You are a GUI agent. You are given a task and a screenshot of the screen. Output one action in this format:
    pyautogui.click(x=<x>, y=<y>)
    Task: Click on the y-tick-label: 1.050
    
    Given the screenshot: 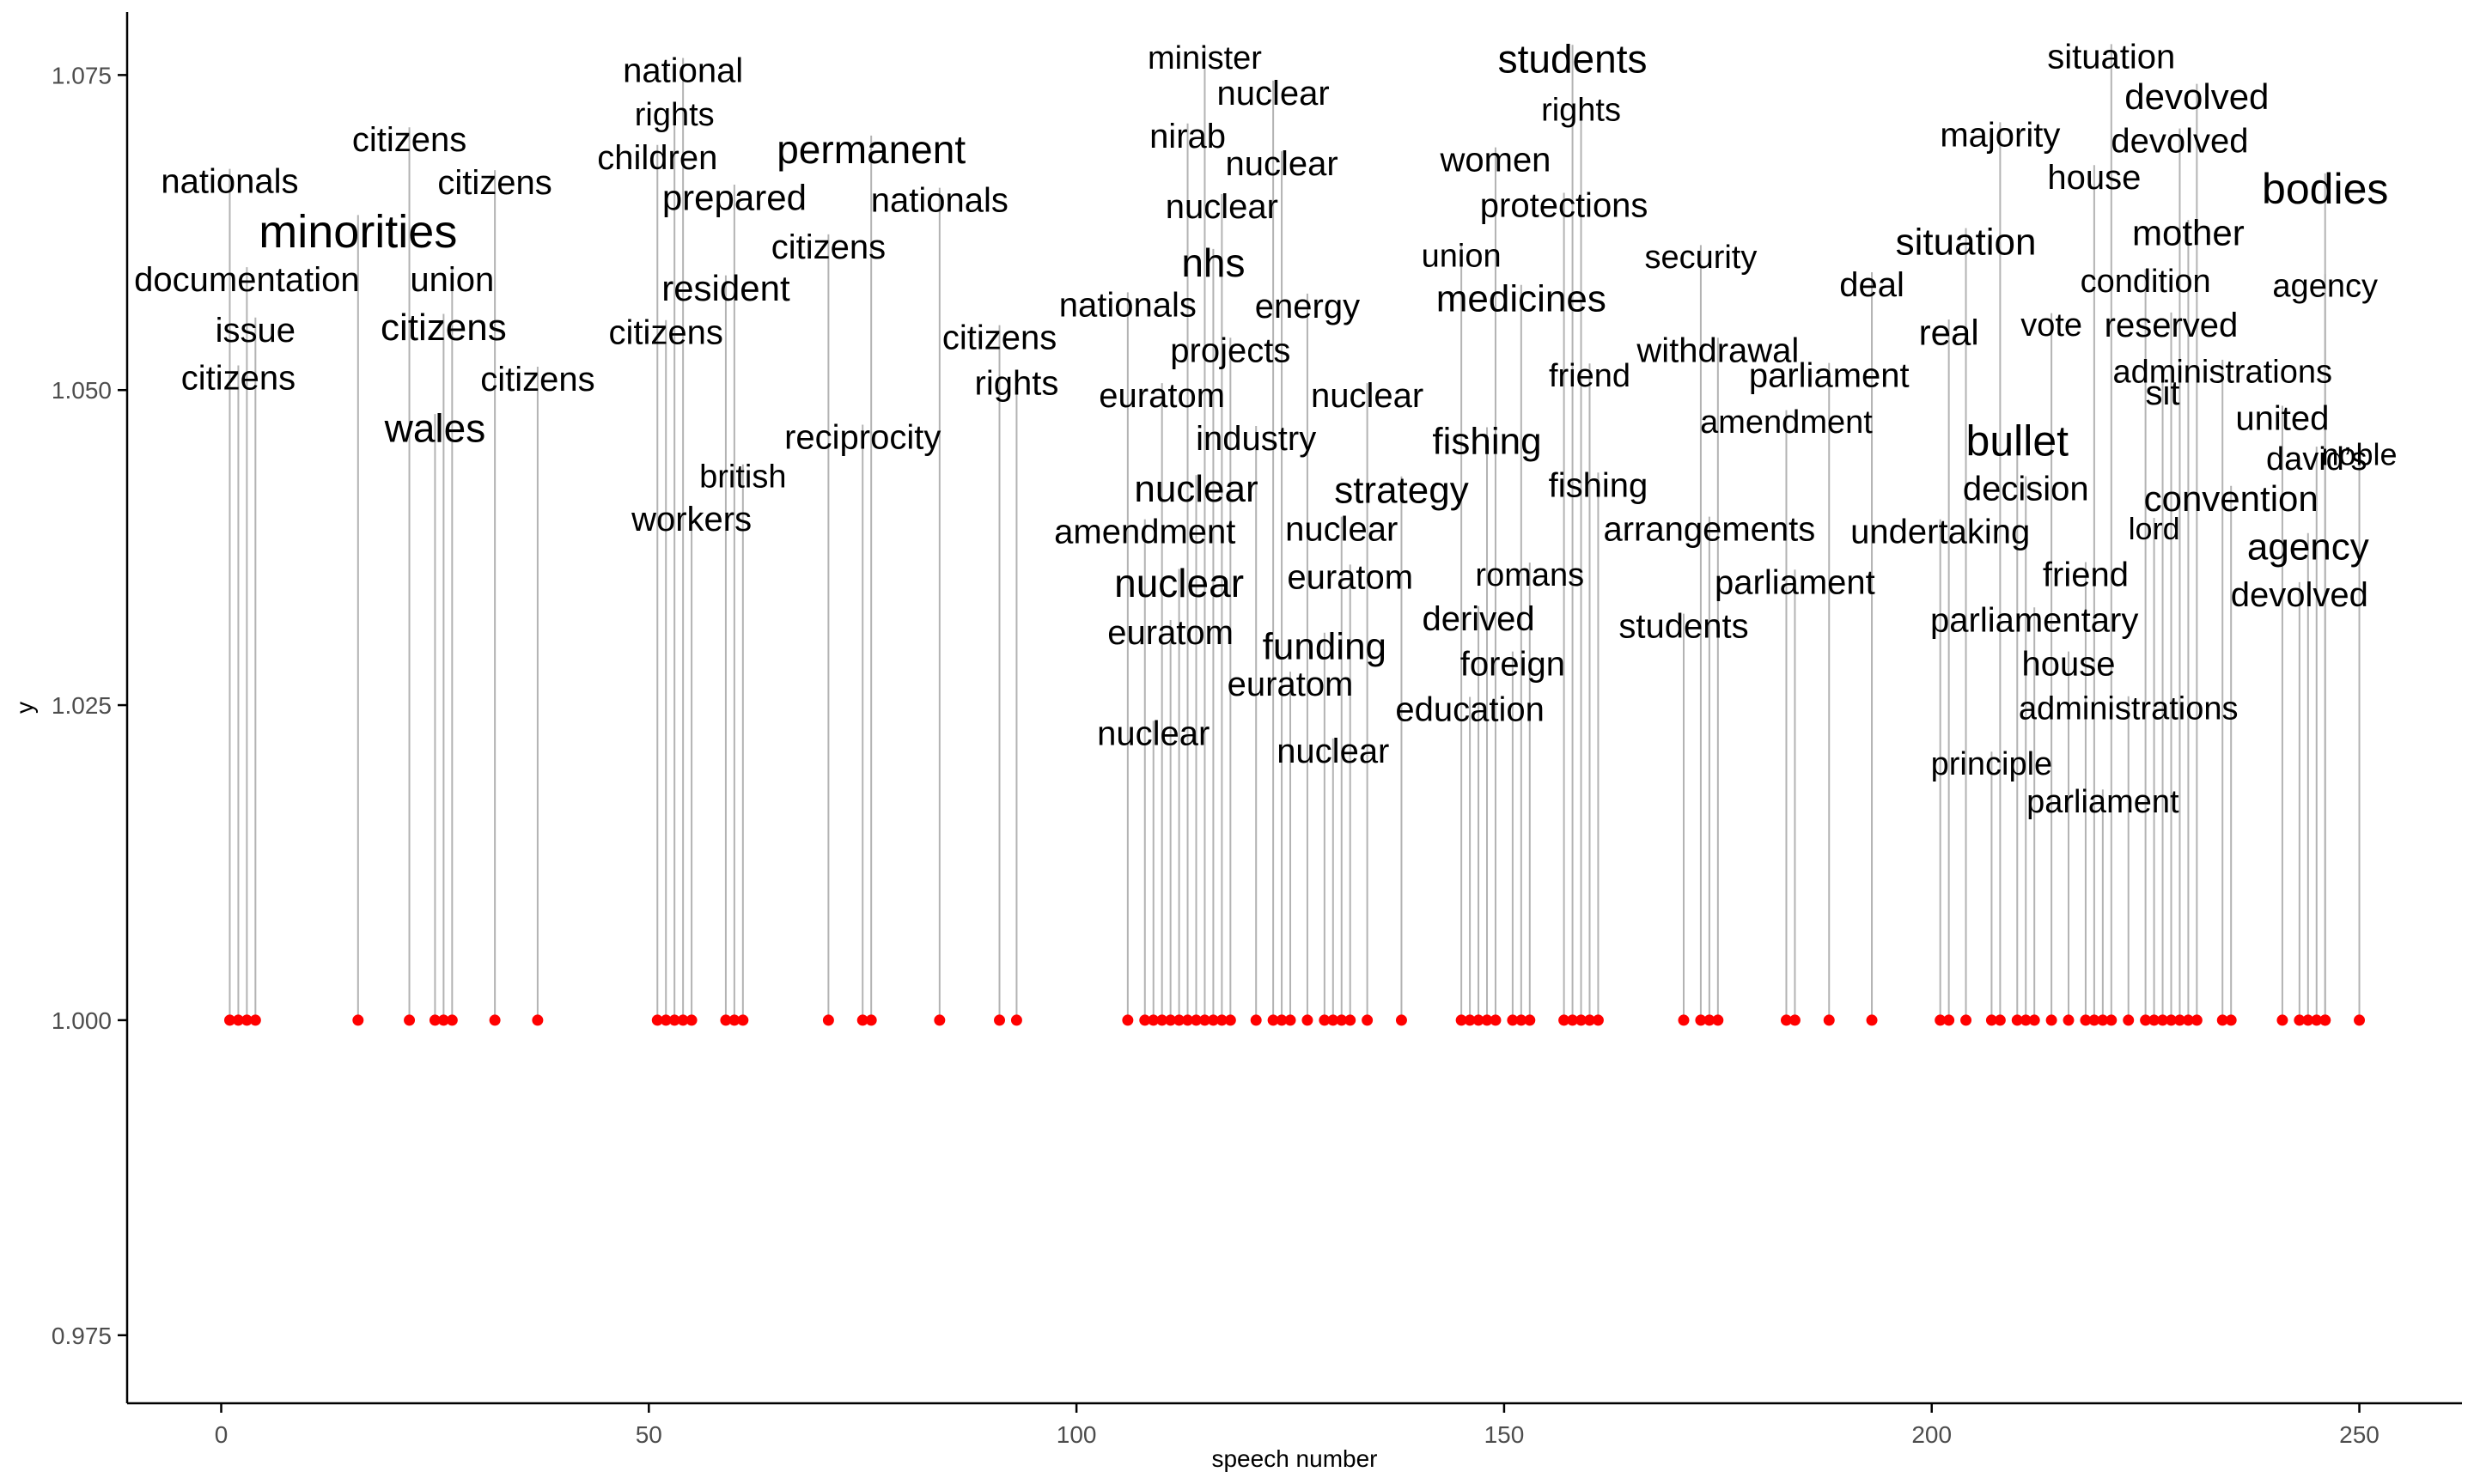 What is the action you would take?
    pyautogui.click(x=82, y=390)
    